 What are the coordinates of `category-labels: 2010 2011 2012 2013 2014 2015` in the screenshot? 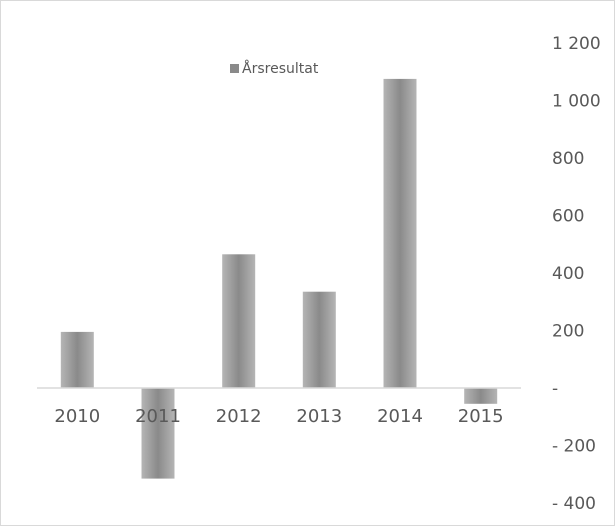 It's located at (278, 416).